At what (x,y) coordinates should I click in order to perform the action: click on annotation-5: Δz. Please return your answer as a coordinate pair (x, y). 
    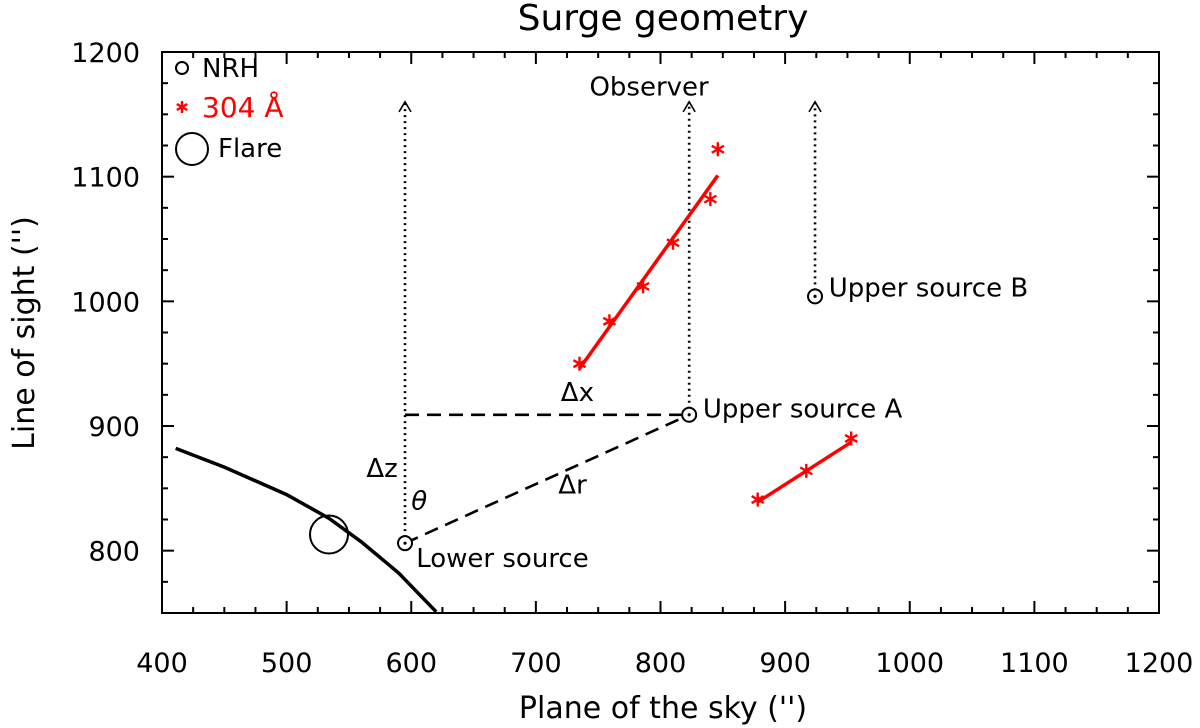
    Looking at the image, I should click on (381, 469).